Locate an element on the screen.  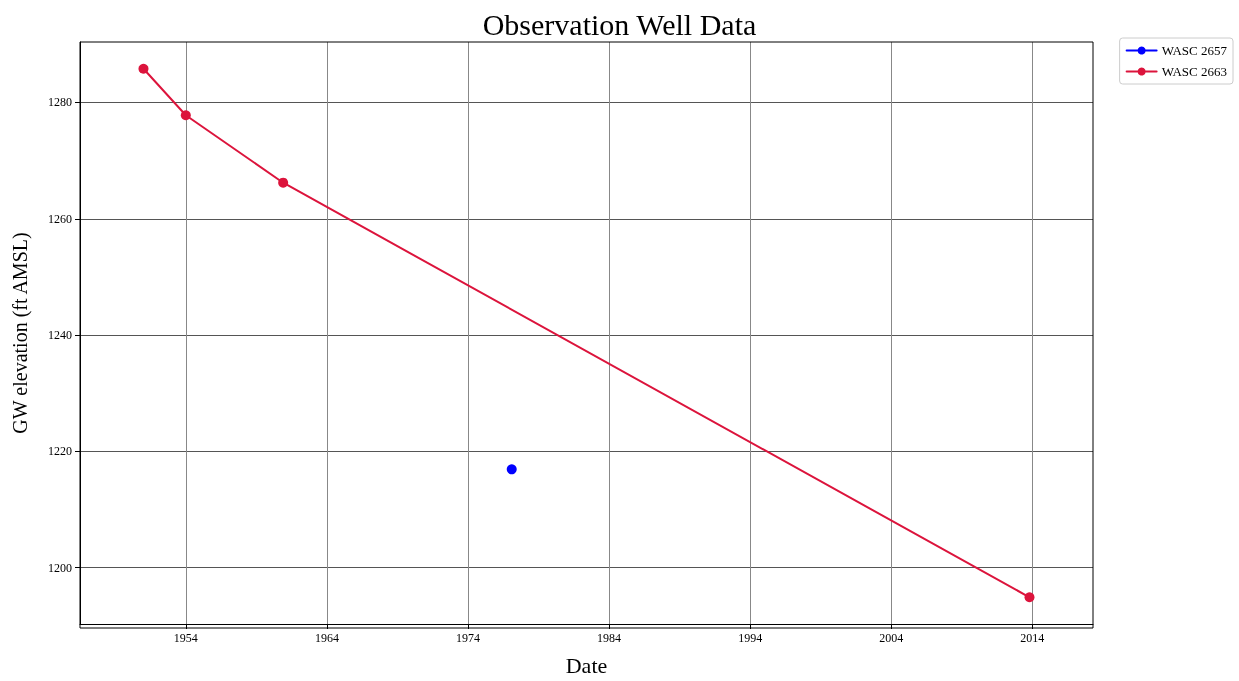
y-tick-label: 1280 is located at coordinates (60, 102).